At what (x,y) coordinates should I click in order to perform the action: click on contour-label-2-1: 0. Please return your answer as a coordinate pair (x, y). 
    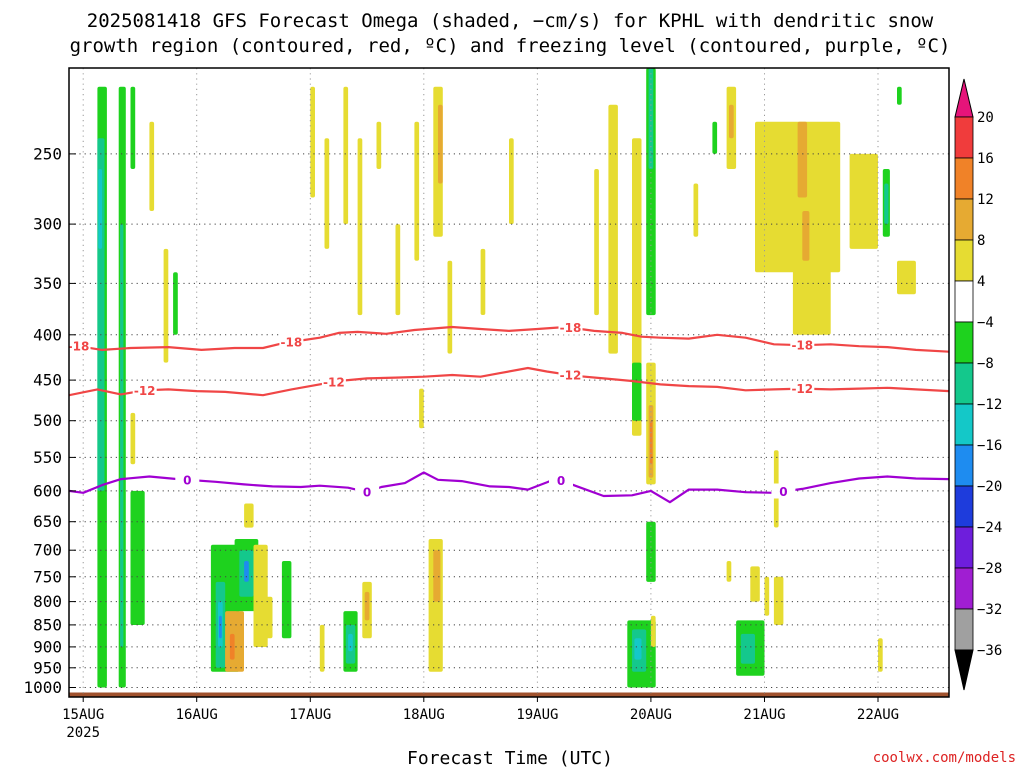
    Looking at the image, I should click on (367, 493).